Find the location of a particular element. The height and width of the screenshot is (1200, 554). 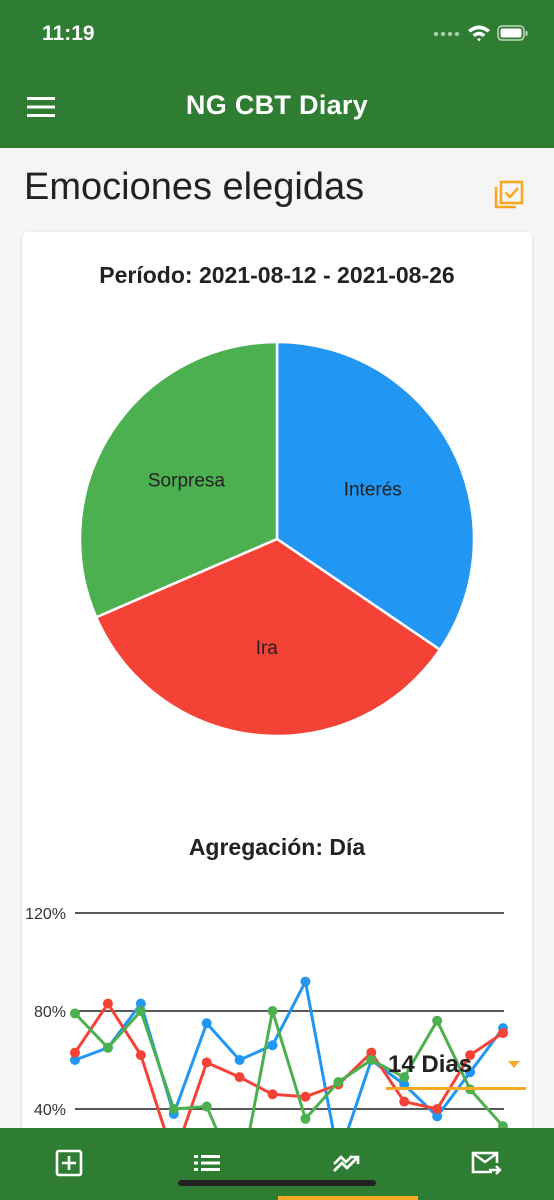

signal-icon is located at coordinates (446, 34).